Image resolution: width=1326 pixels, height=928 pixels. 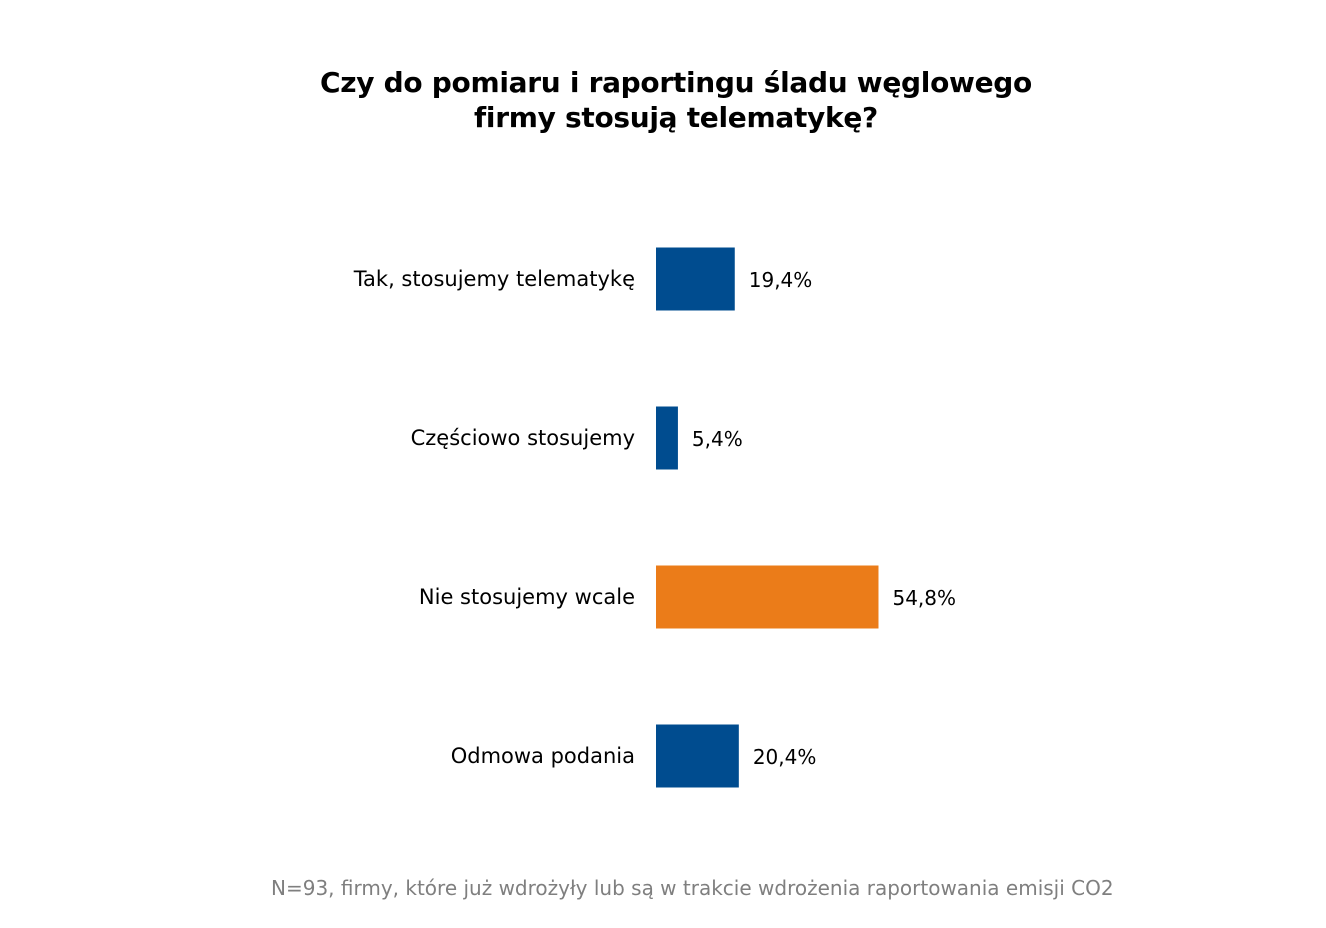 What do you see at coordinates (543, 756) in the screenshot?
I see `category-label: Odmowa podania` at bounding box center [543, 756].